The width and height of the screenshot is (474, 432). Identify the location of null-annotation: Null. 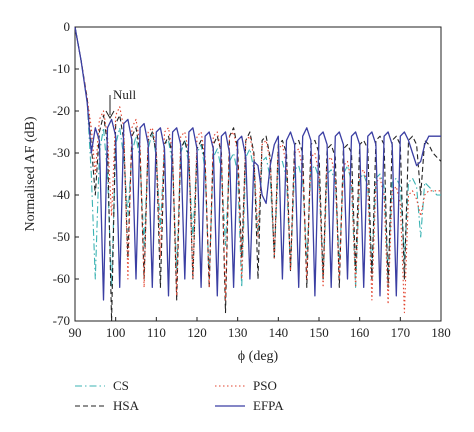
(121, 103).